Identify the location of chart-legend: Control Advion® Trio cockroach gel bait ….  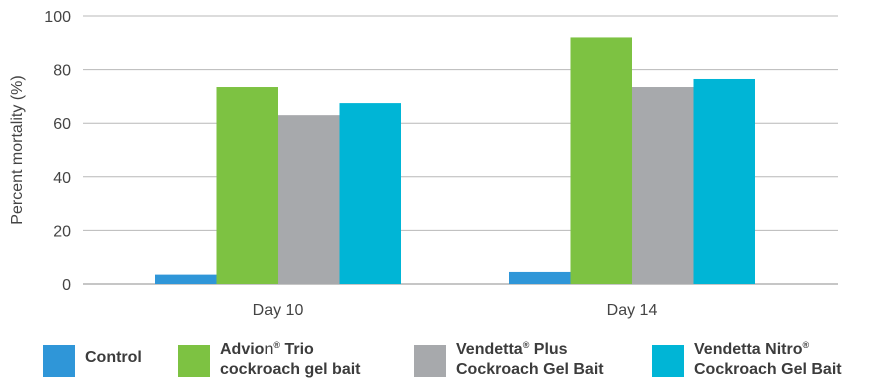
(437, 363).